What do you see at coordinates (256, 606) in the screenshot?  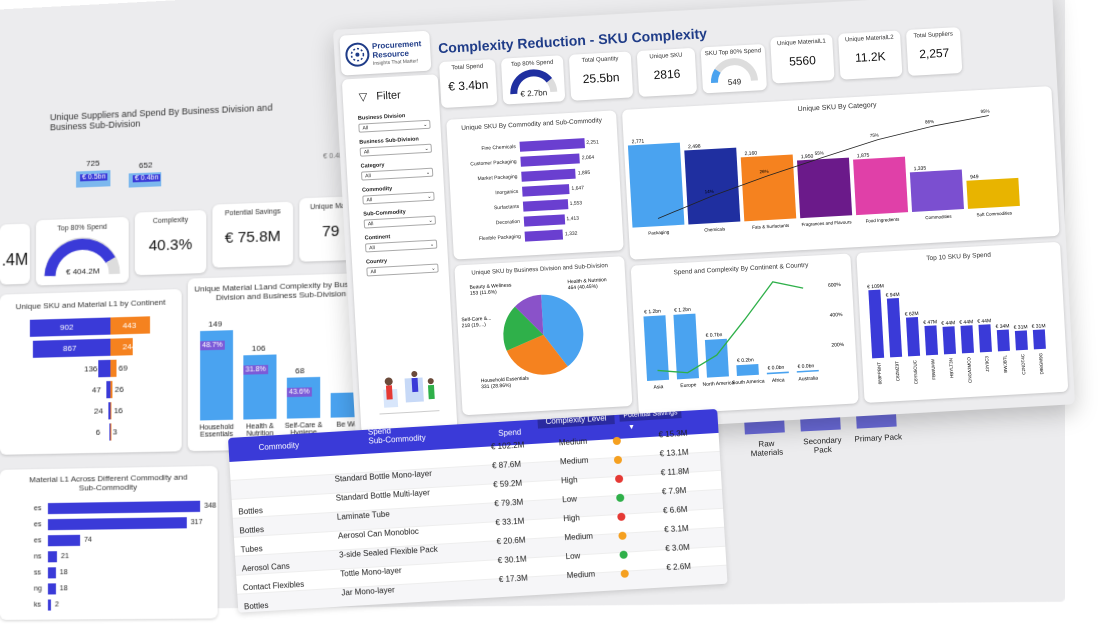 I see `cell-commodity: Bottles` at bounding box center [256, 606].